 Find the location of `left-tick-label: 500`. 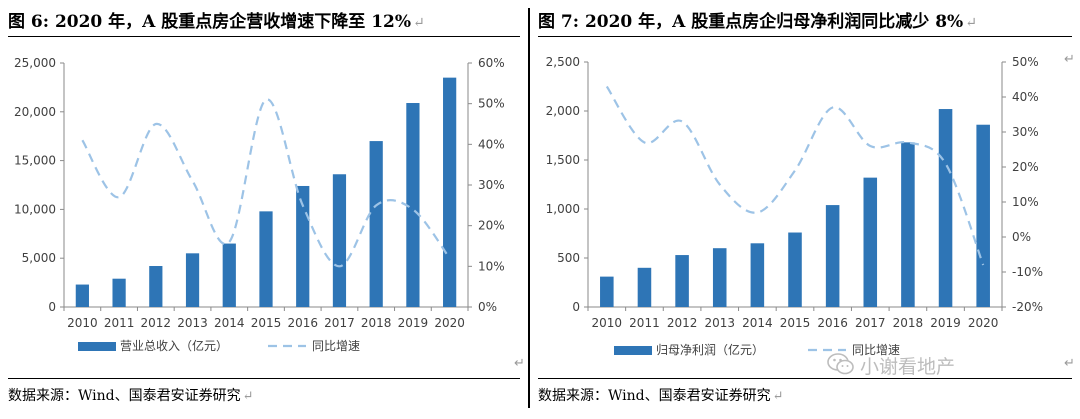

left-tick-label: 500 is located at coordinates (568, 258).